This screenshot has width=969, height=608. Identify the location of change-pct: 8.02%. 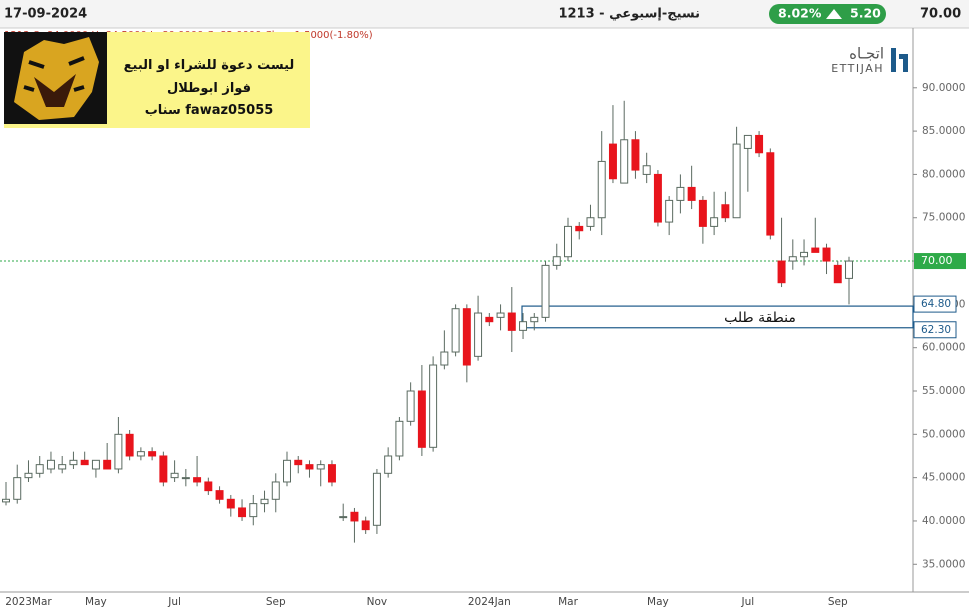
(800, 13).